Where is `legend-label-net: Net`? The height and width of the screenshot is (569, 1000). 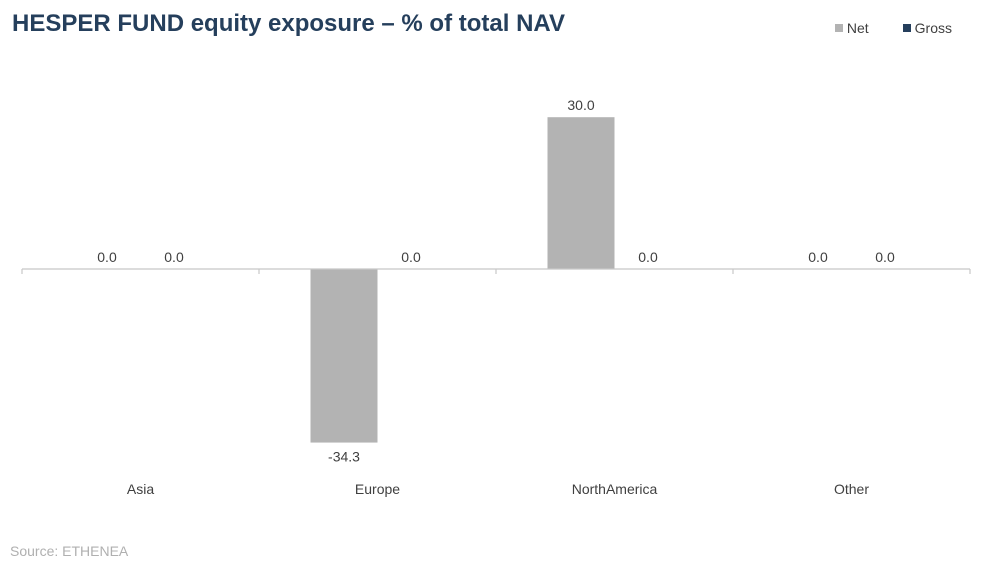
legend-label-net: Net is located at coordinates (857, 28).